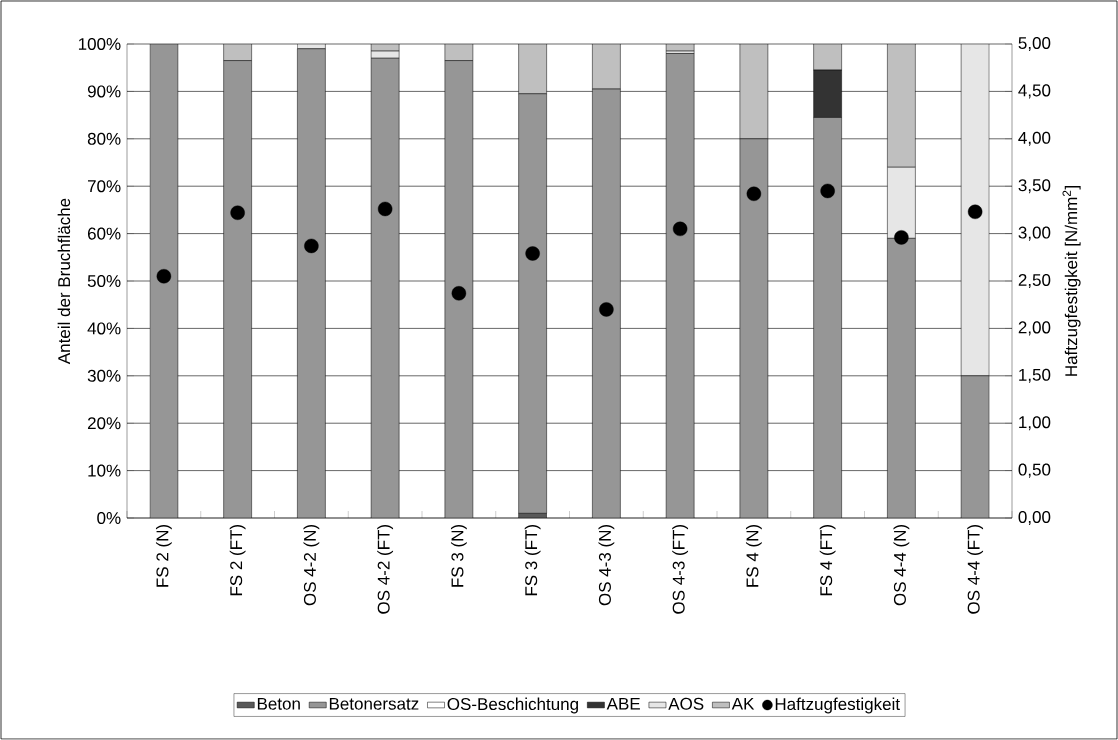 The image size is (1118, 740). I want to click on y2-tick-label: 0,50, so click(1034, 470).